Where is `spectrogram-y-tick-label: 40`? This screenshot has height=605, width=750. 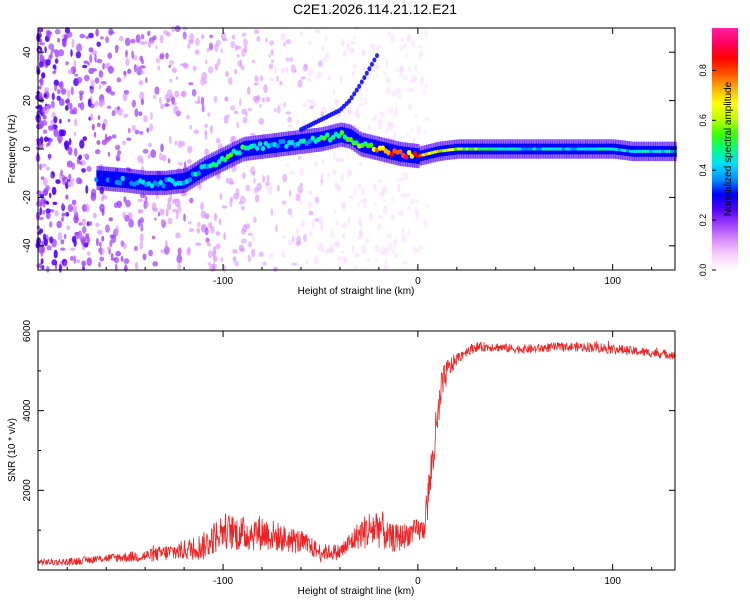 spectrogram-y-tick-label: 40 is located at coordinates (27, 52).